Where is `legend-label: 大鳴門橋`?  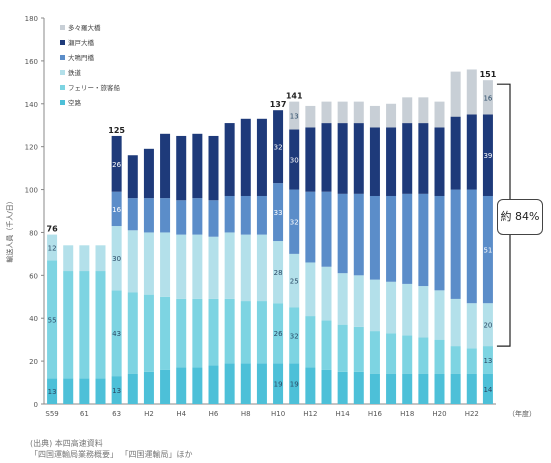 legend-label: 大鳴門橋 is located at coordinates (81, 57).